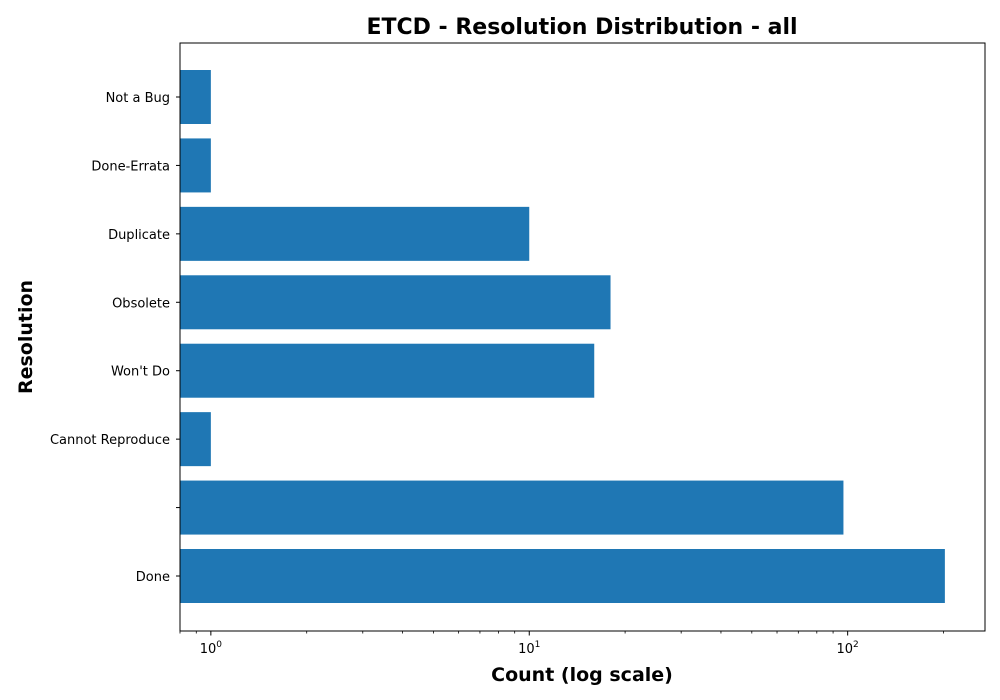  Describe the element at coordinates (140, 372) in the screenshot. I see `y-tick-label: Won't Do` at that location.